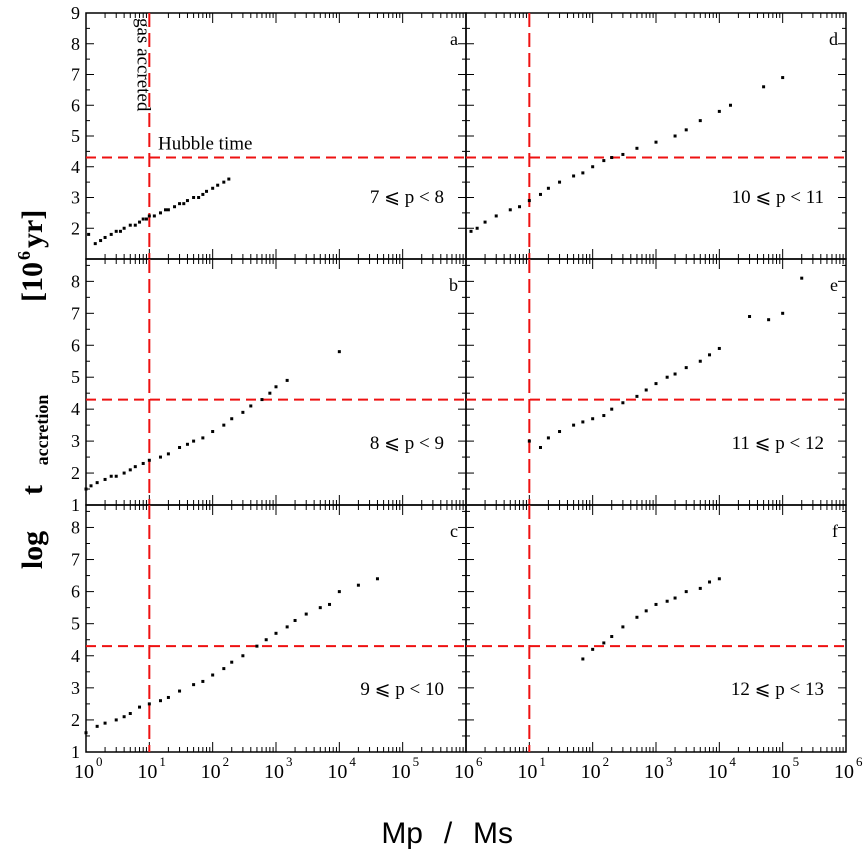  Describe the element at coordinates (42, 430) in the screenshot. I see `y-axis-title-subscript: accretion` at that location.